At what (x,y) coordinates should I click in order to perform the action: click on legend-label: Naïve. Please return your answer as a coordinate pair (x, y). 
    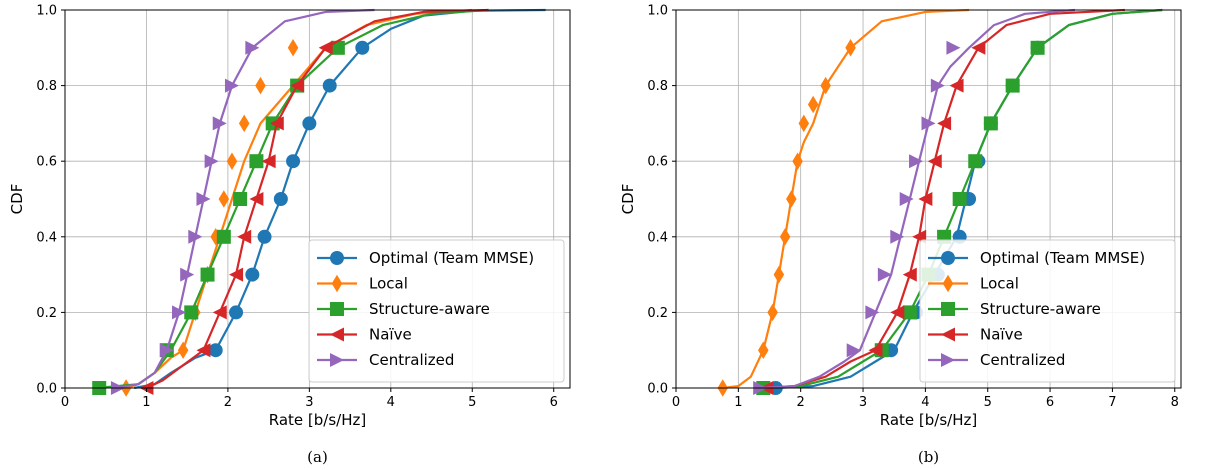
    Looking at the image, I should click on (1001, 335).